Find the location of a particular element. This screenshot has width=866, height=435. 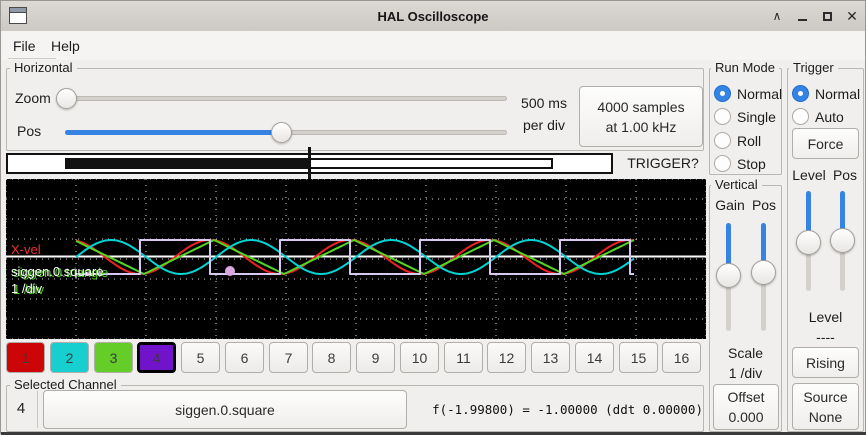

pos-label: Pos is located at coordinates (29, 131).